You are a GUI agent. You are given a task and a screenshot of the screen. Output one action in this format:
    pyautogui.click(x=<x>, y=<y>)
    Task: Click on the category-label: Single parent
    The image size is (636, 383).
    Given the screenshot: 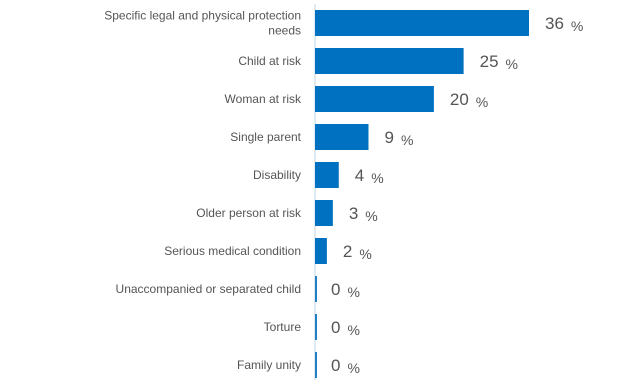 What is the action you would take?
    pyautogui.click(x=265, y=137)
    